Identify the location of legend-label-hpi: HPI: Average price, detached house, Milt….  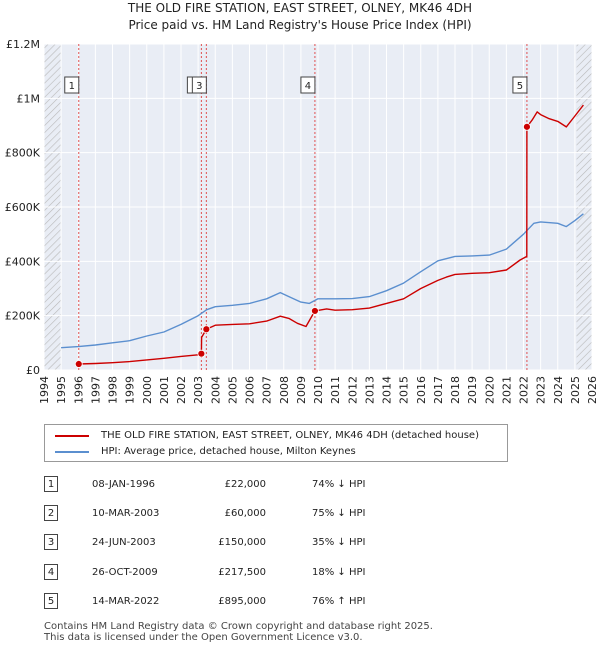
(228, 451).